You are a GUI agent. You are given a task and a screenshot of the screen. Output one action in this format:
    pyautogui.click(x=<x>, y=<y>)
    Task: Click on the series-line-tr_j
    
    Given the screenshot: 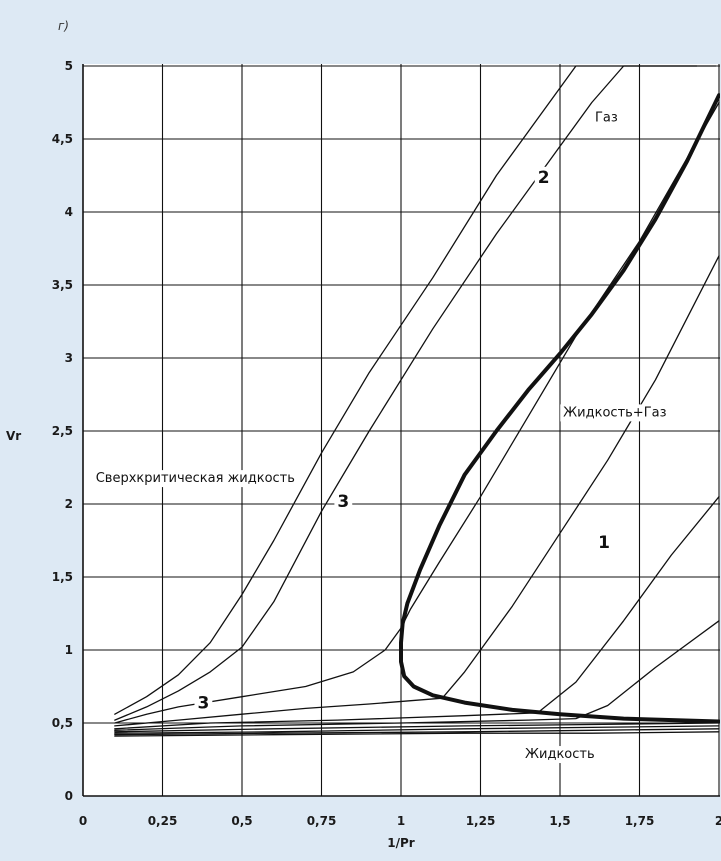 What is the action you would take?
    pyautogui.click(x=417, y=734)
    